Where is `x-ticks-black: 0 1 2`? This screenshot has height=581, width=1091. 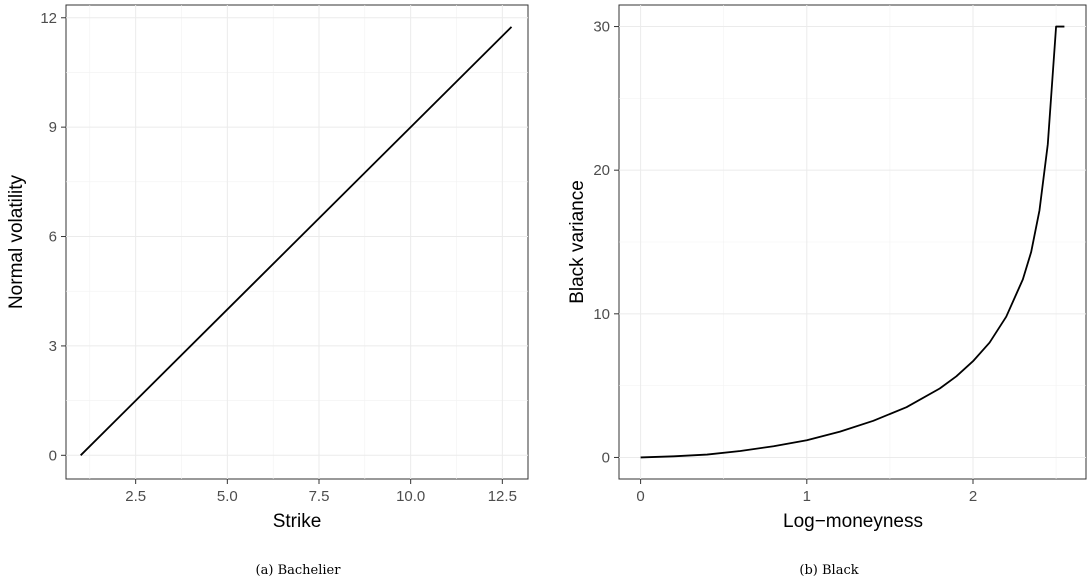
x-ticks-black: 0 1 2 is located at coordinates (806, 492).